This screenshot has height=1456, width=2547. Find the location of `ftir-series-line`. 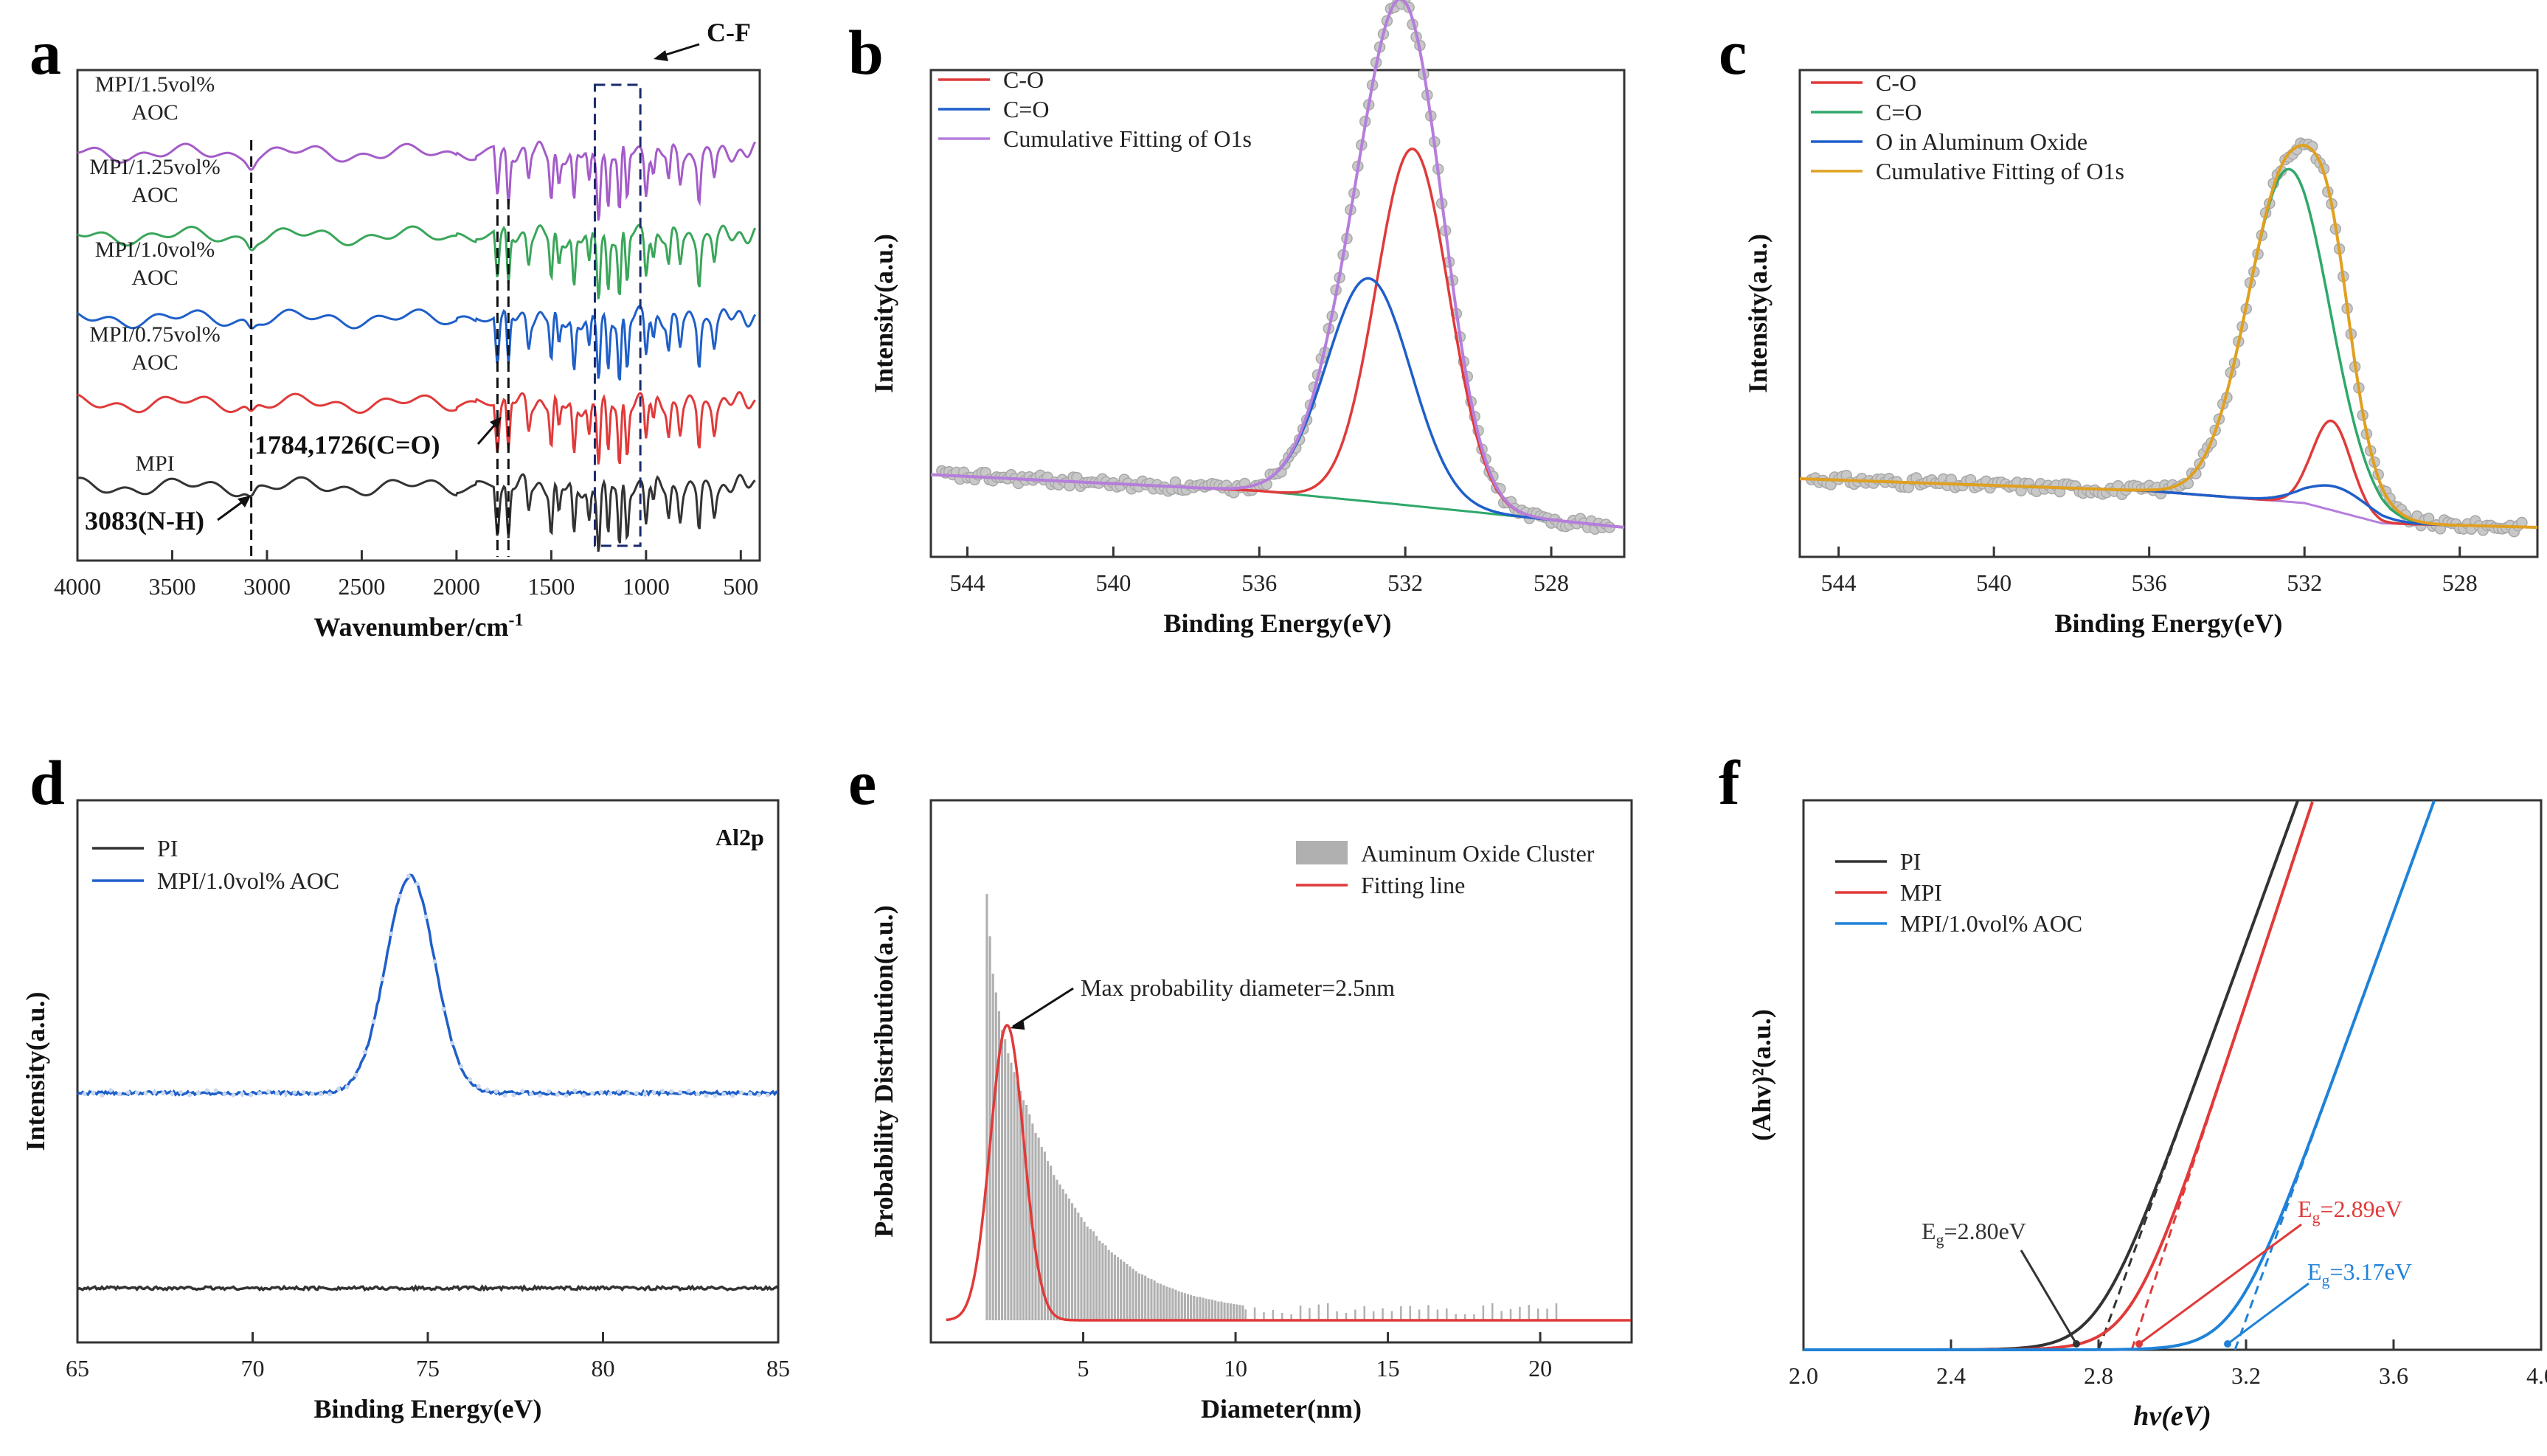

ftir-series-line is located at coordinates (416, 512).